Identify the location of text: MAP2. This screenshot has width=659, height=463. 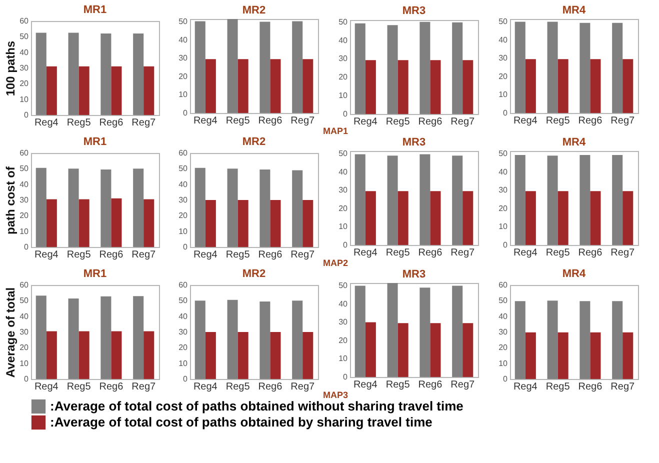
(335, 263).